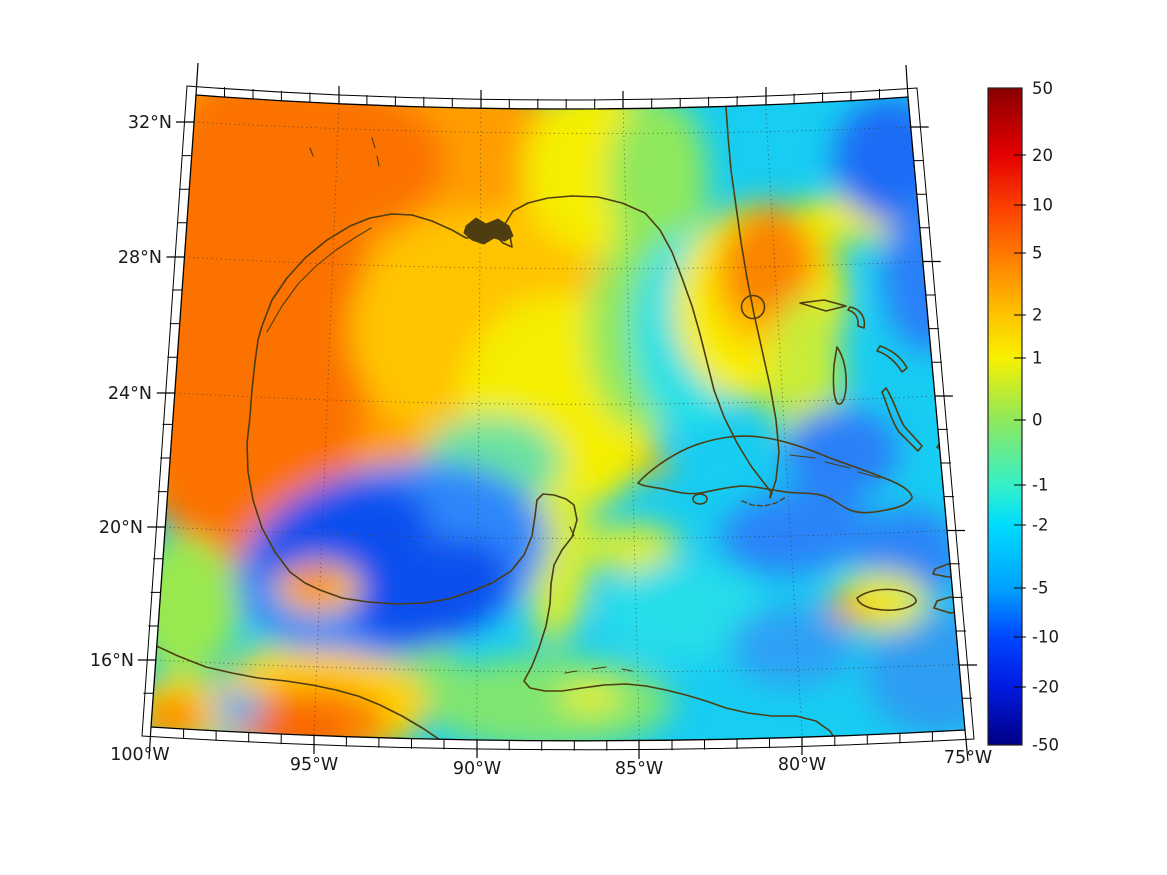 This screenshot has width=1167, height=875. I want to click on lon-label-95w: 95°W, so click(314, 765).